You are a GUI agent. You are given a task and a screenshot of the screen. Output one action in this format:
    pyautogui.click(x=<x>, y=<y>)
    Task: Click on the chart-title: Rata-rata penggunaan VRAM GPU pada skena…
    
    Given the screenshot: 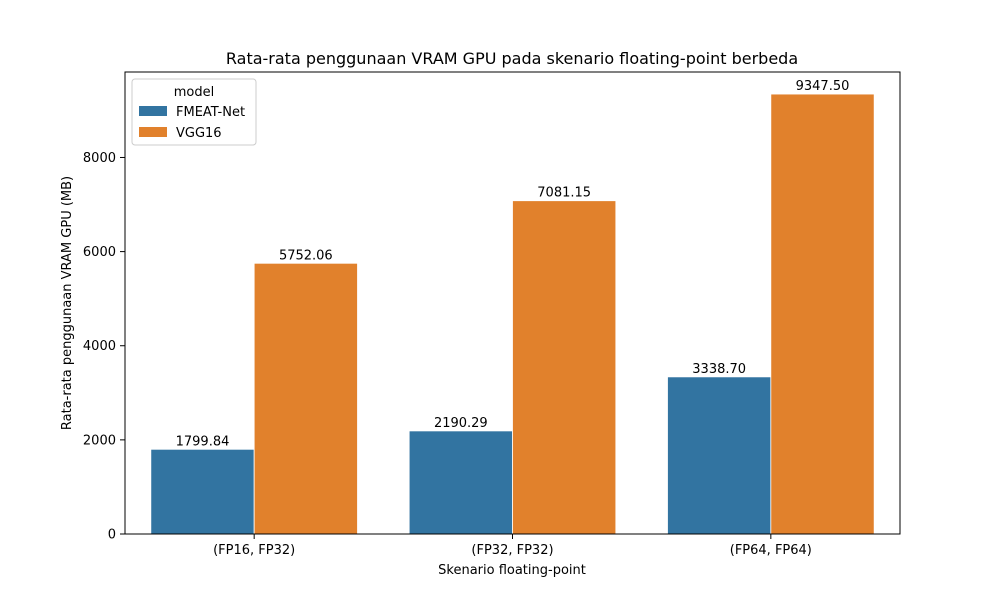 What is the action you would take?
    pyautogui.click(x=512, y=58)
    